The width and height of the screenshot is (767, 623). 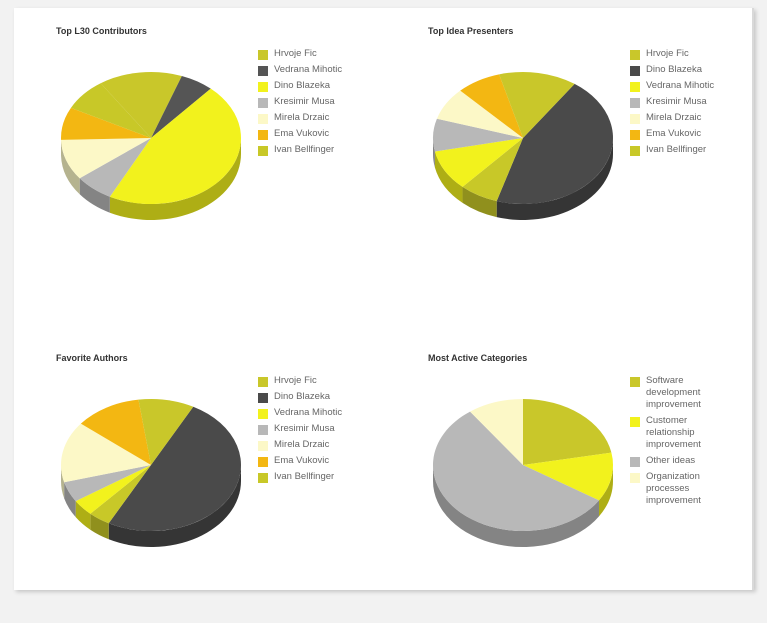 What do you see at coordinates (92, 358) in the screenshot?
I see `chart-title: Favorite Authors` at bounding box center [92, 358].